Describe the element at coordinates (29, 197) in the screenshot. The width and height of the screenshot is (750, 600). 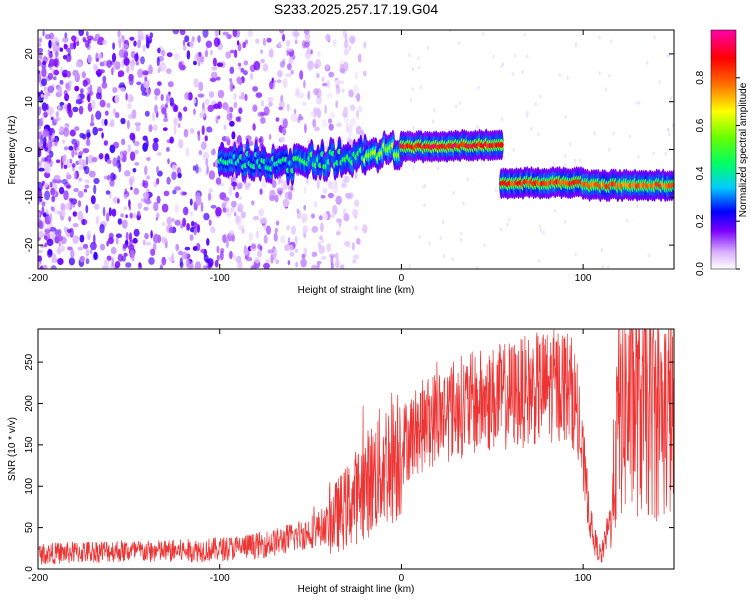
I see `spectrogram-y-tick-label: -10` at that location.